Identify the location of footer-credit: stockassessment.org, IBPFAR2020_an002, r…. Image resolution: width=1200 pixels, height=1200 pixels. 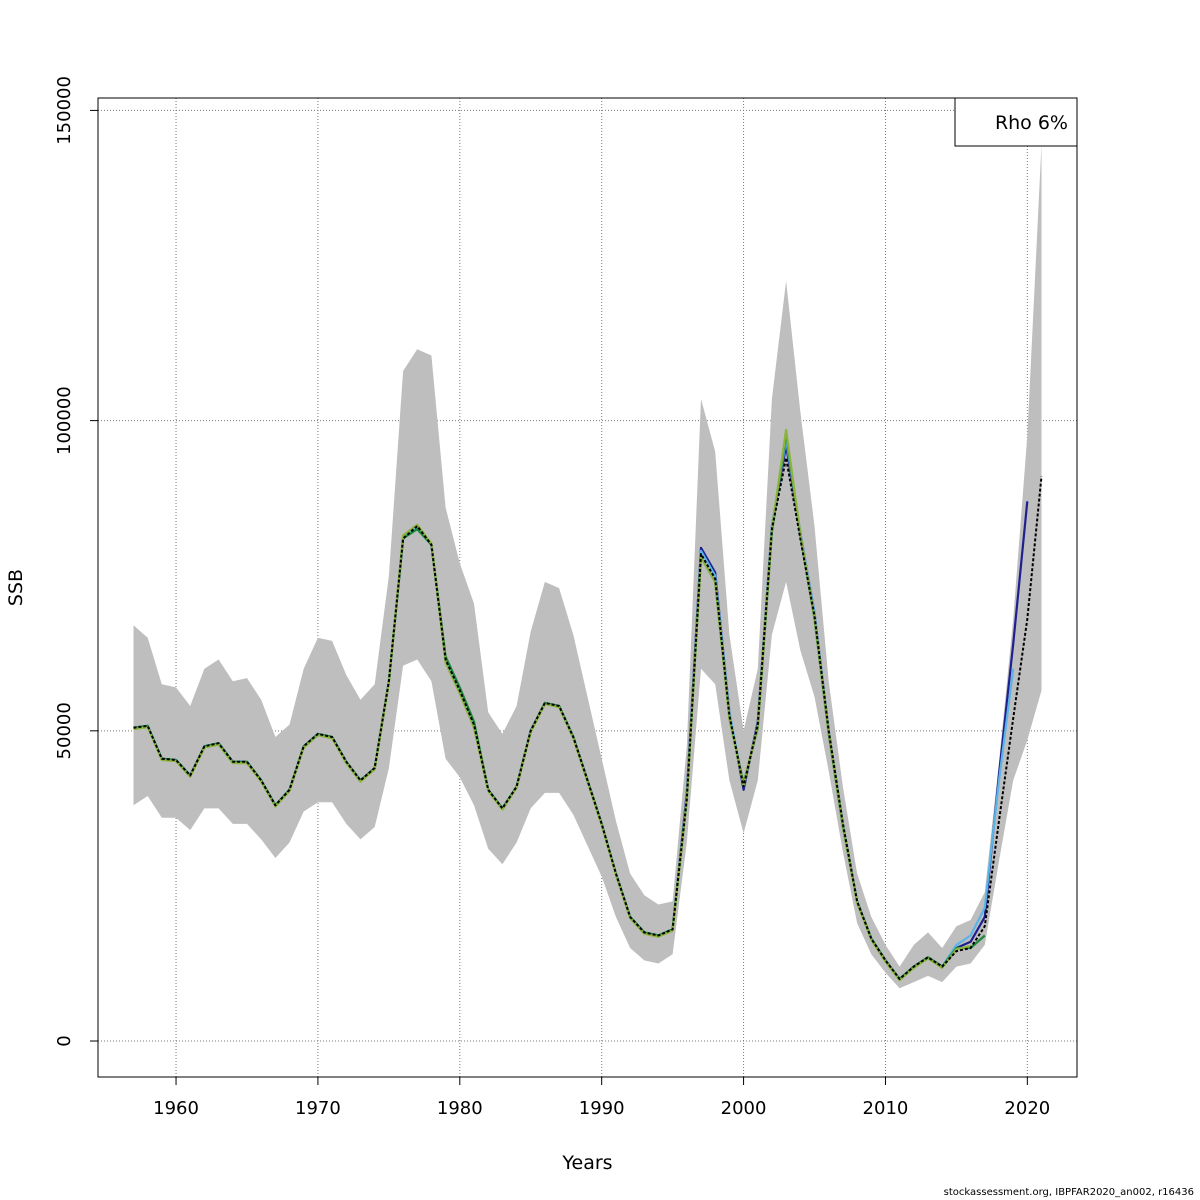
(1068, 1192).